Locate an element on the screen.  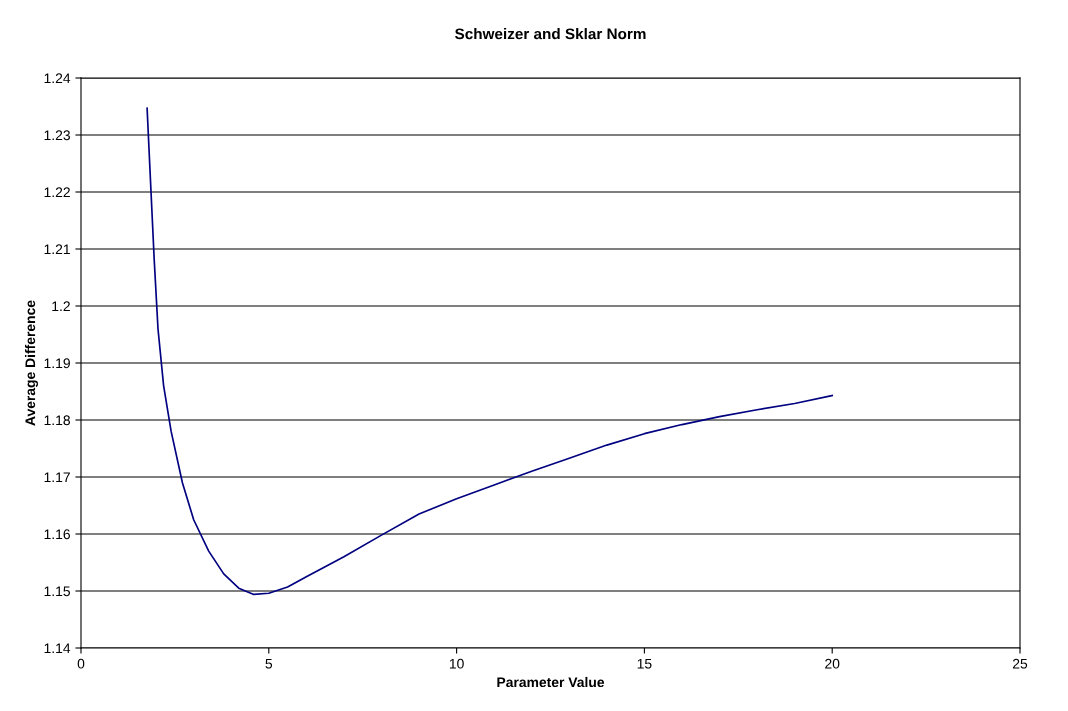
y-tick-label: 1.18 is located at coordinates (57, 420).